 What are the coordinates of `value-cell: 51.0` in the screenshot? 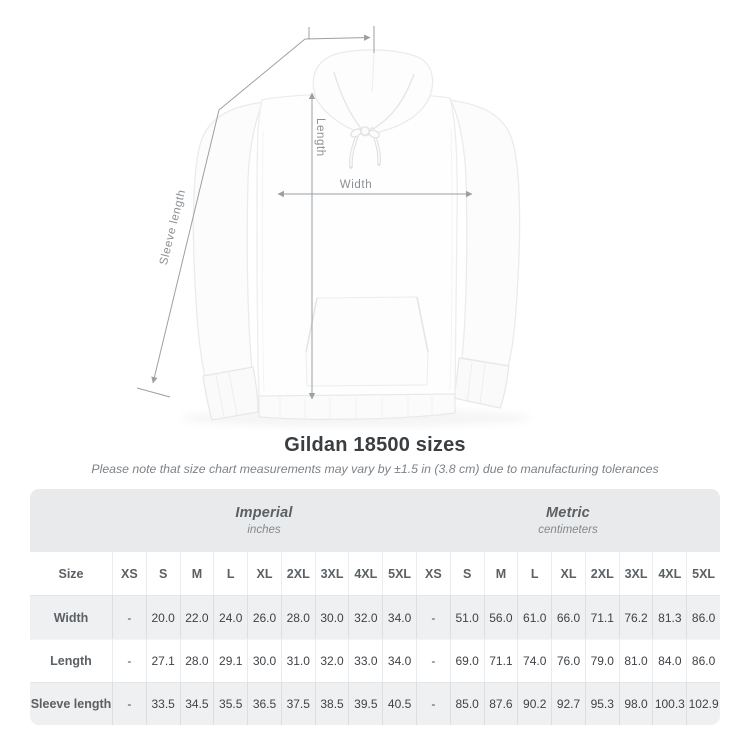 It's located at (466, 617).